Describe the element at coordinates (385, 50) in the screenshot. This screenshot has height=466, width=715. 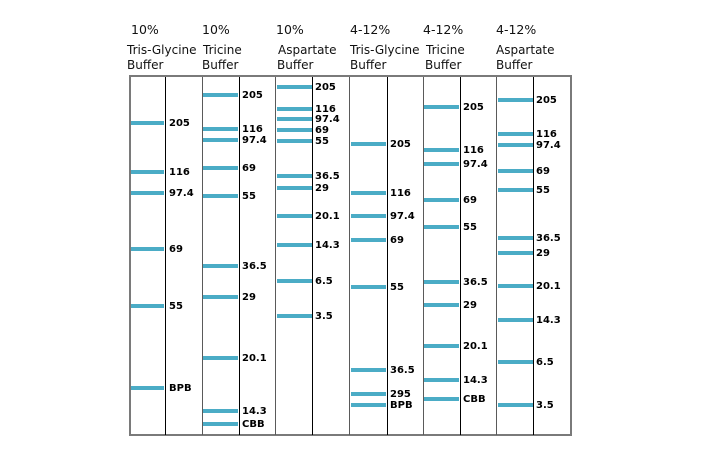
I see `lane-4-buffer-name: Tris-Glycine` at that location.